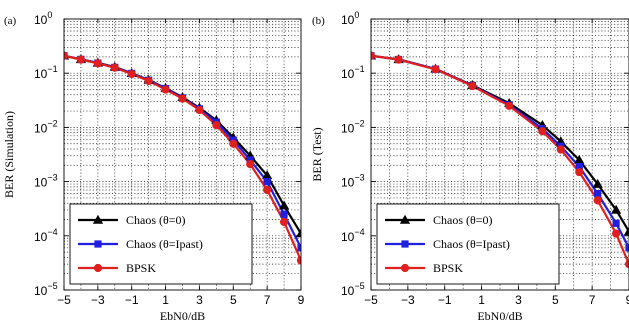  Describe the element at coordinates (10, 21) in the screenshot. I see `panel-label: (a)` at that location.